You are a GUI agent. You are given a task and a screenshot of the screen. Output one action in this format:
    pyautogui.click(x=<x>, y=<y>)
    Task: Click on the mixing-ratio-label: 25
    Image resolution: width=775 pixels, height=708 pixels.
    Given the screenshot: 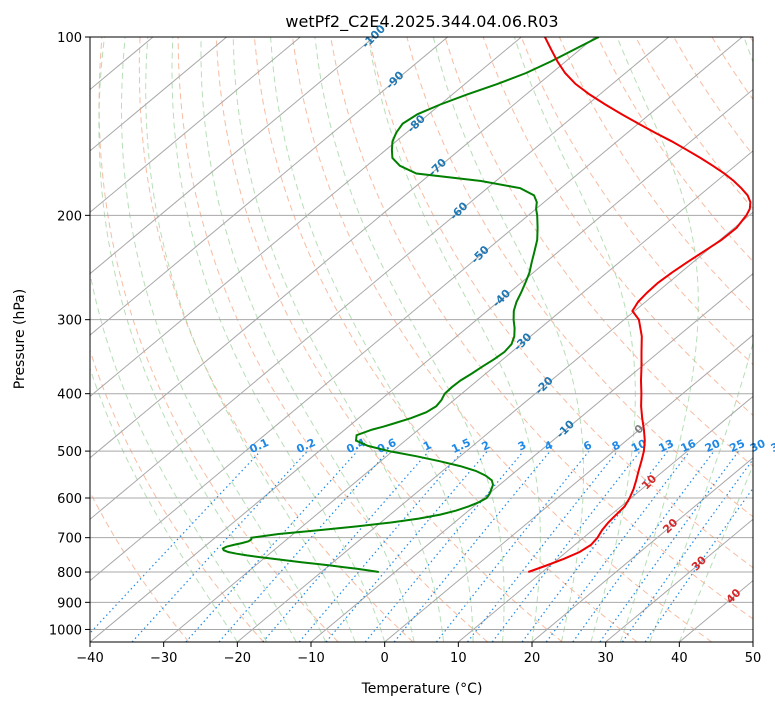 What is the action you would take?
    pyautogui.click(x=737, y=446)
    